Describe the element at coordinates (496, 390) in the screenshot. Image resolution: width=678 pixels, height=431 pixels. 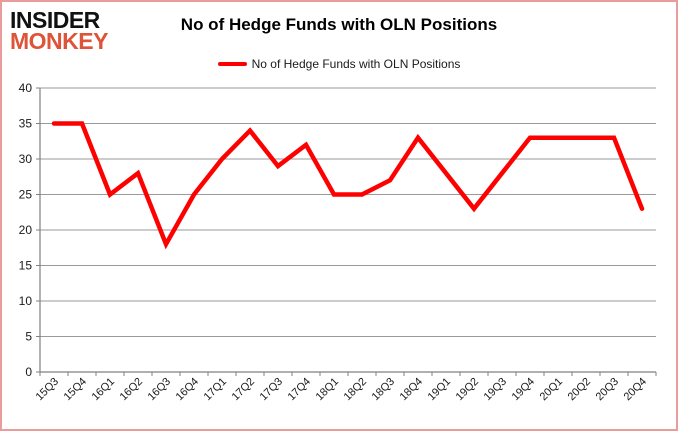
I see `x-axis-label: 19Q3` at that location.